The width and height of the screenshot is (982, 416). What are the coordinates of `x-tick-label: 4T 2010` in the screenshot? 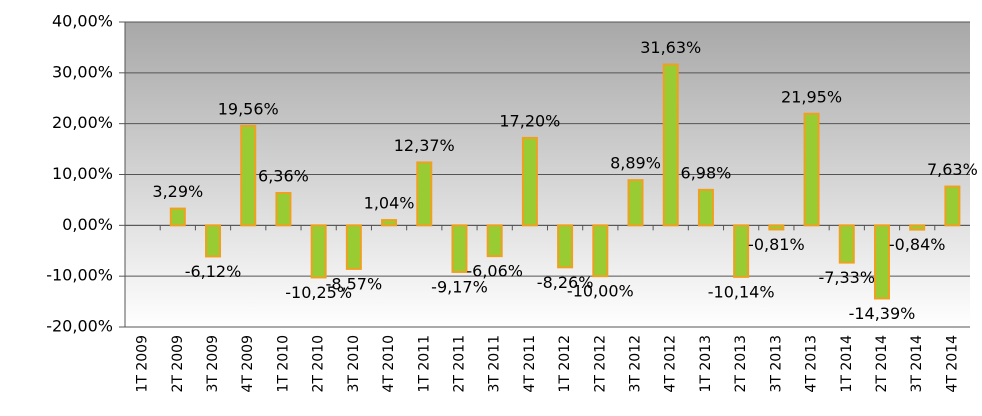 It's located at (389, 364).